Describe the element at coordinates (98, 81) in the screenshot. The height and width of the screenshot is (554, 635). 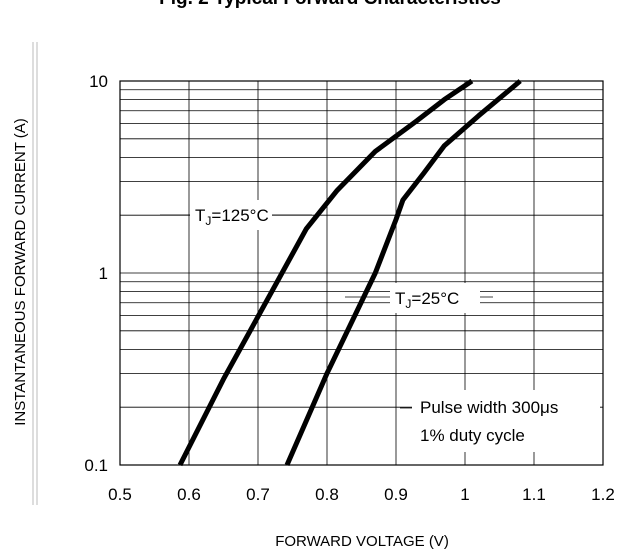
I see `y-tick-label: 10` at that location.